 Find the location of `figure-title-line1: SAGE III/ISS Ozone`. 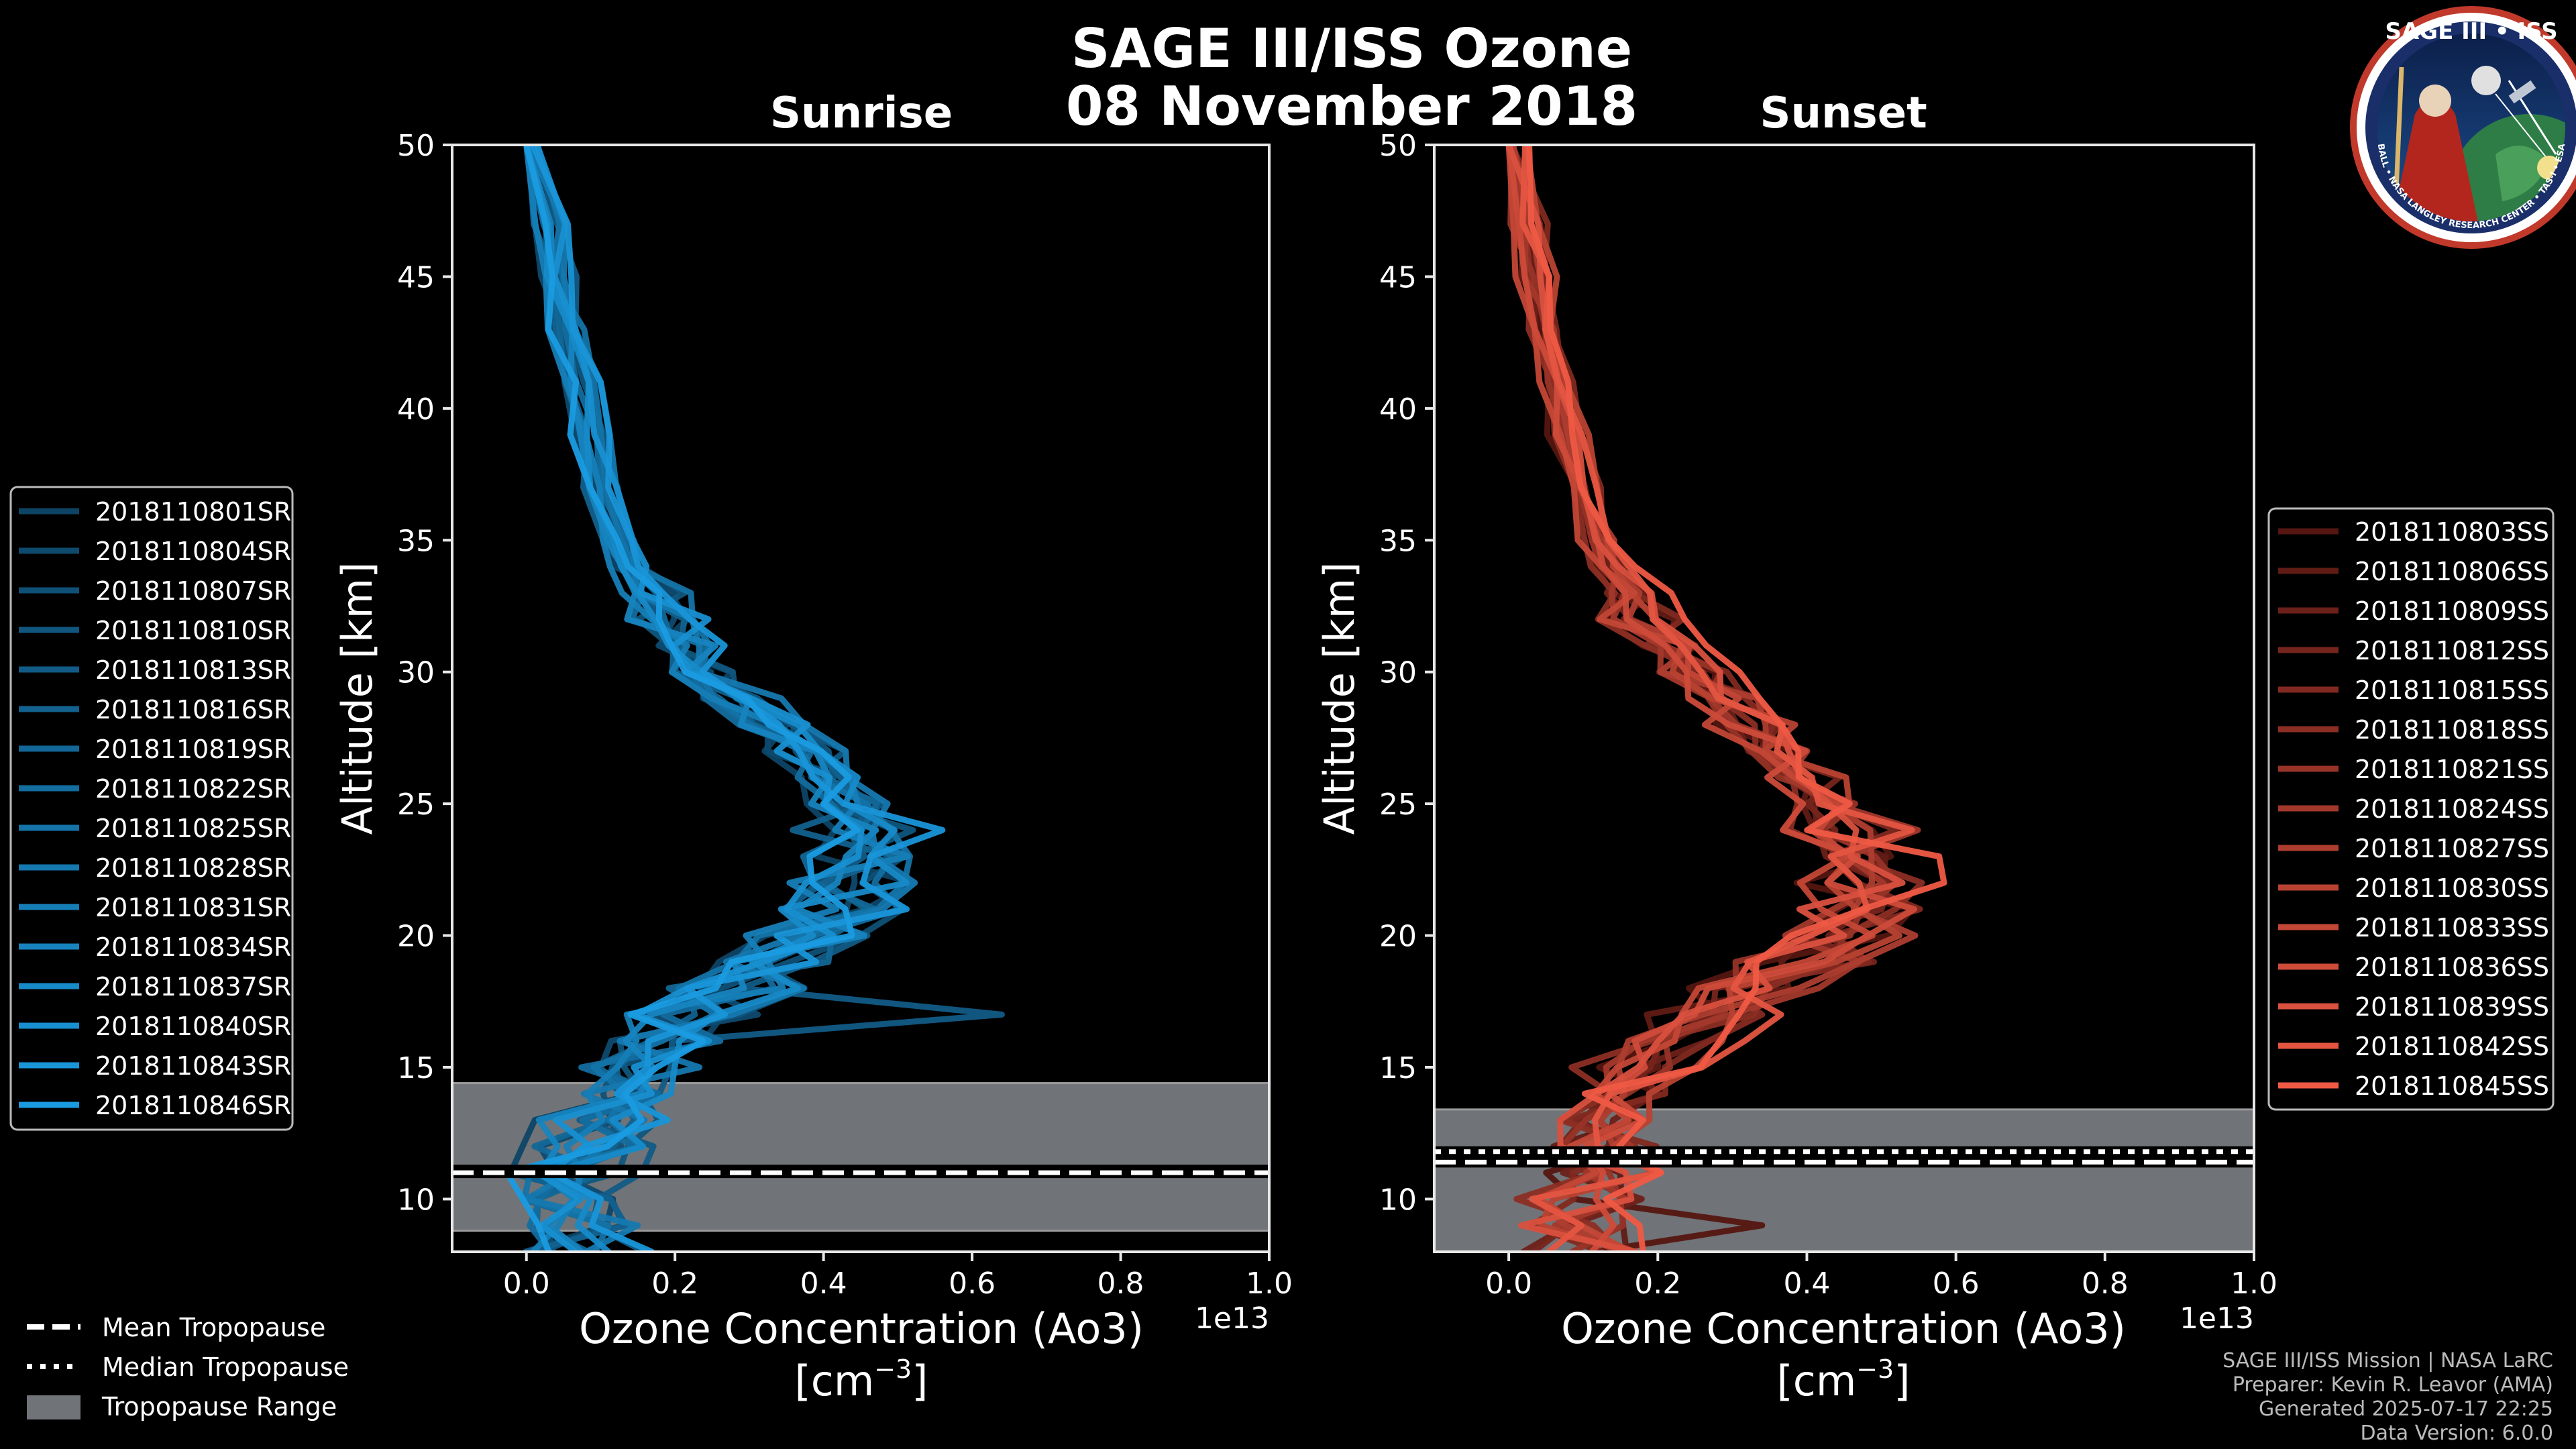

figure-title-line1: SAGE III/ISS Ozone is located at coordinates (1351, 48).